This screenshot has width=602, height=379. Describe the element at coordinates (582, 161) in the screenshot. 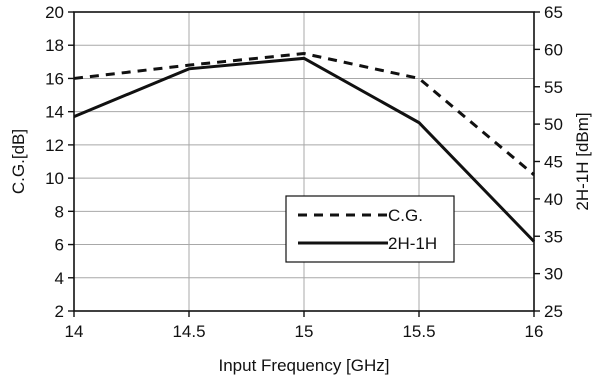

I see `y-axis-right-label: 2H-1H [dBm]` at that location.